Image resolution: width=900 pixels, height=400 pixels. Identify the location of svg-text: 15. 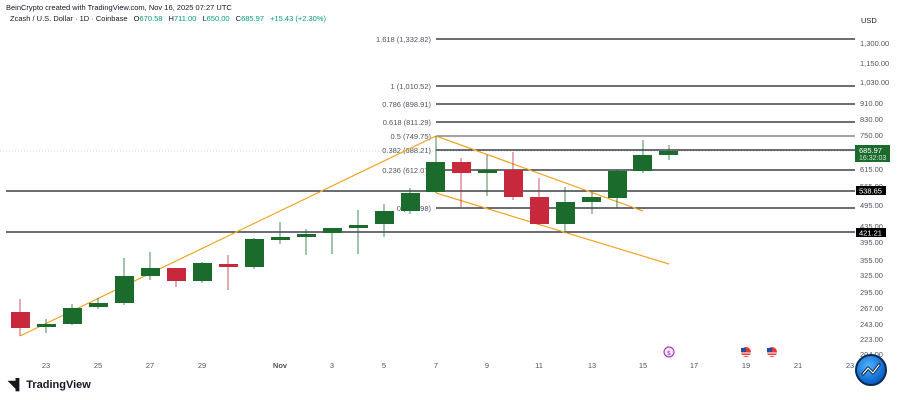
(643, 365).